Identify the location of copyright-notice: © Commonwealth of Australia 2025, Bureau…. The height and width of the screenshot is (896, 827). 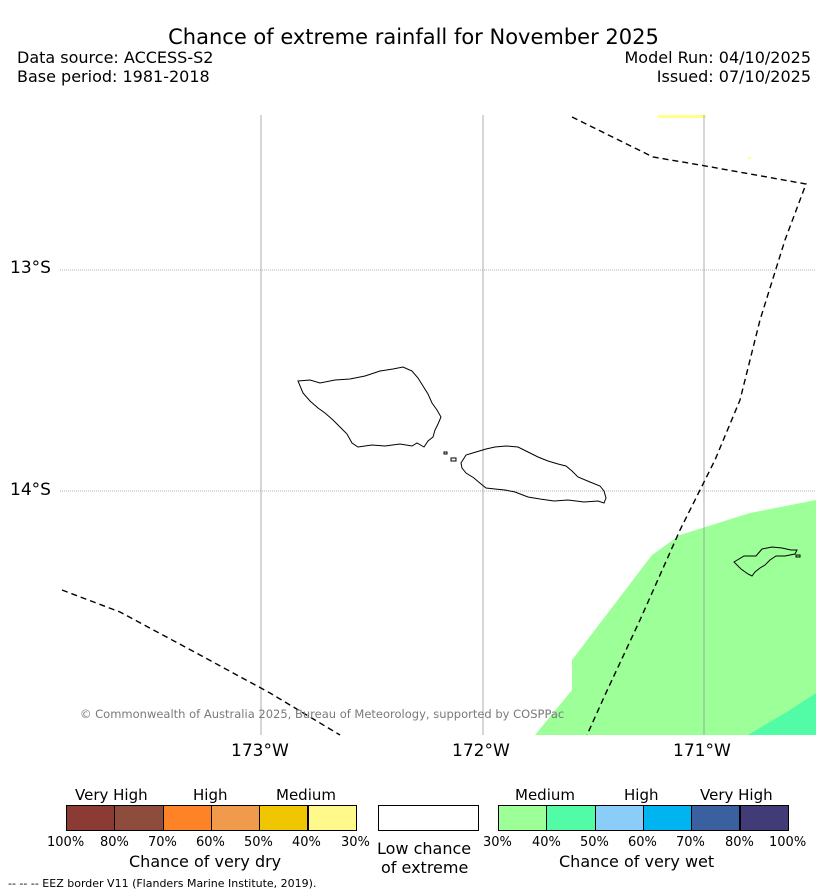
(322, 714).